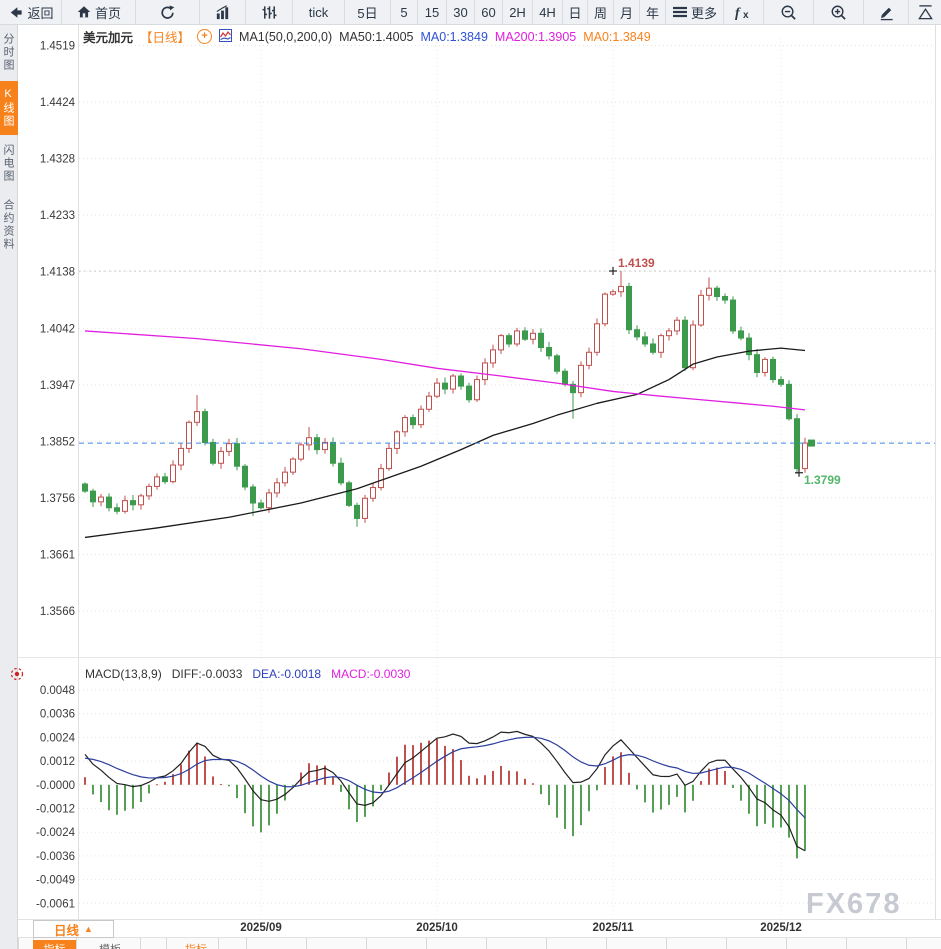  I want to click on toolbar-item-tick: tick, so click(319, 12).